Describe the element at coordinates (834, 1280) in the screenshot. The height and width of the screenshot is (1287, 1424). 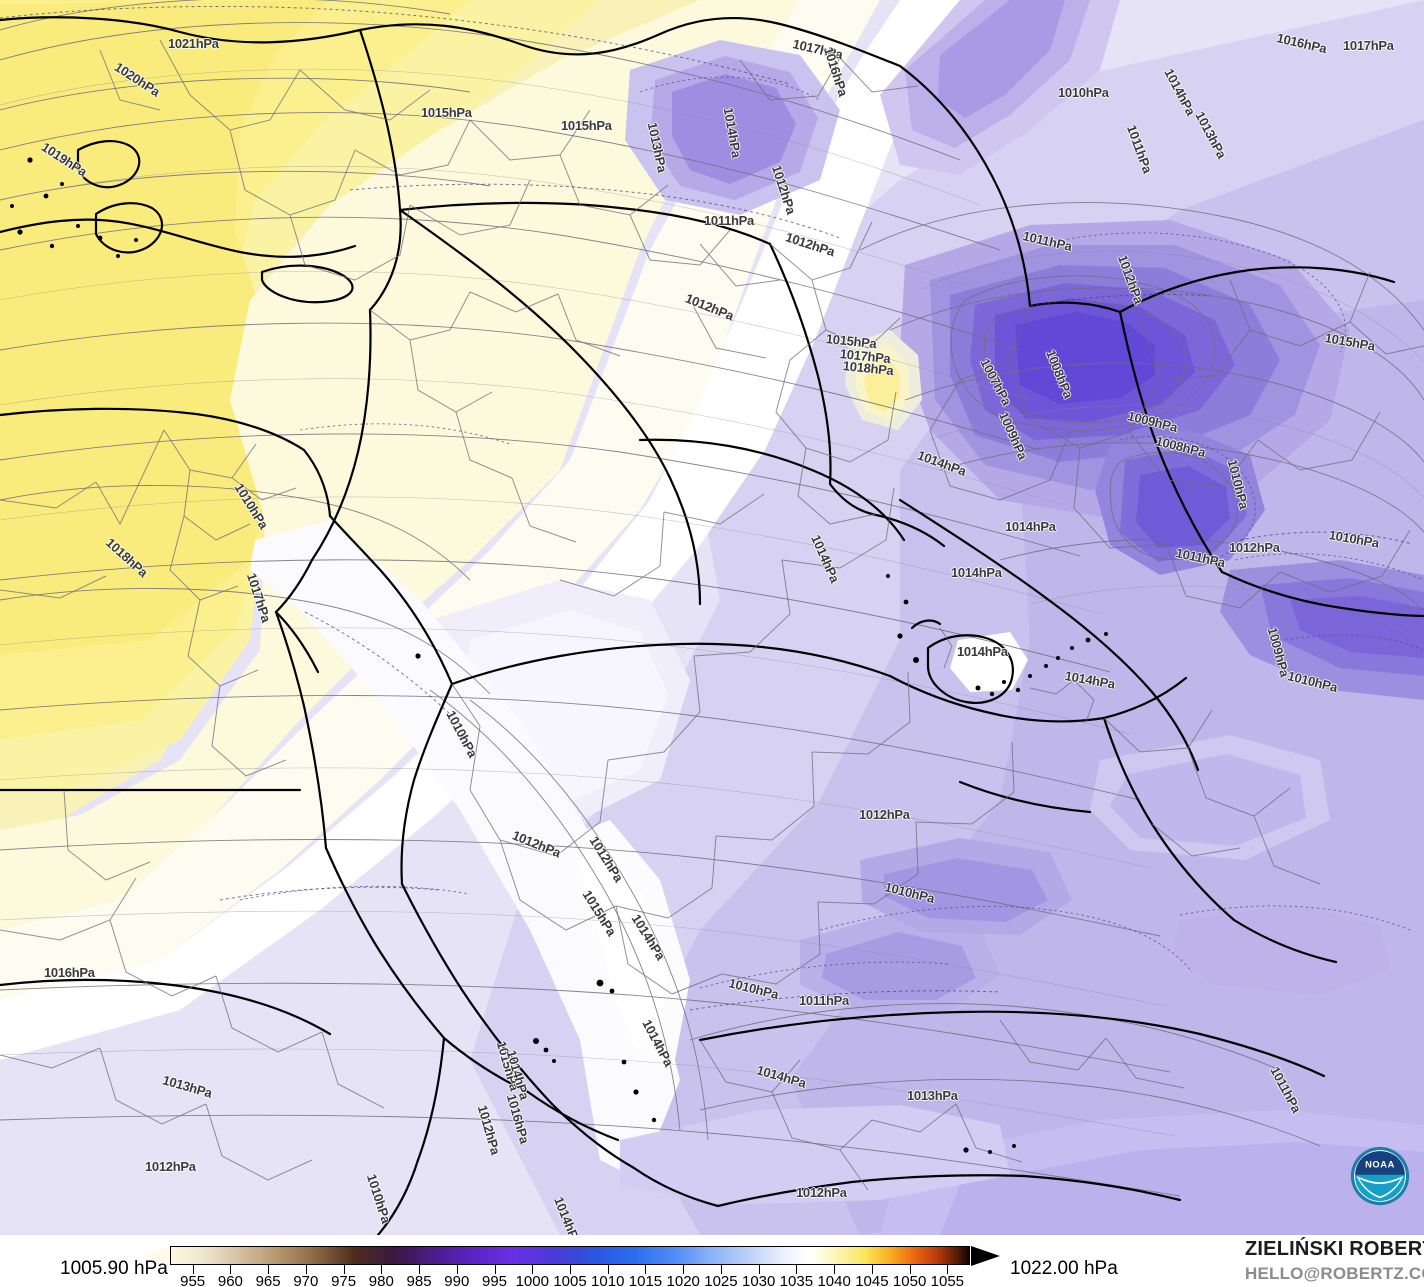
I see `colorbar-tick-label: 1040` at that location.